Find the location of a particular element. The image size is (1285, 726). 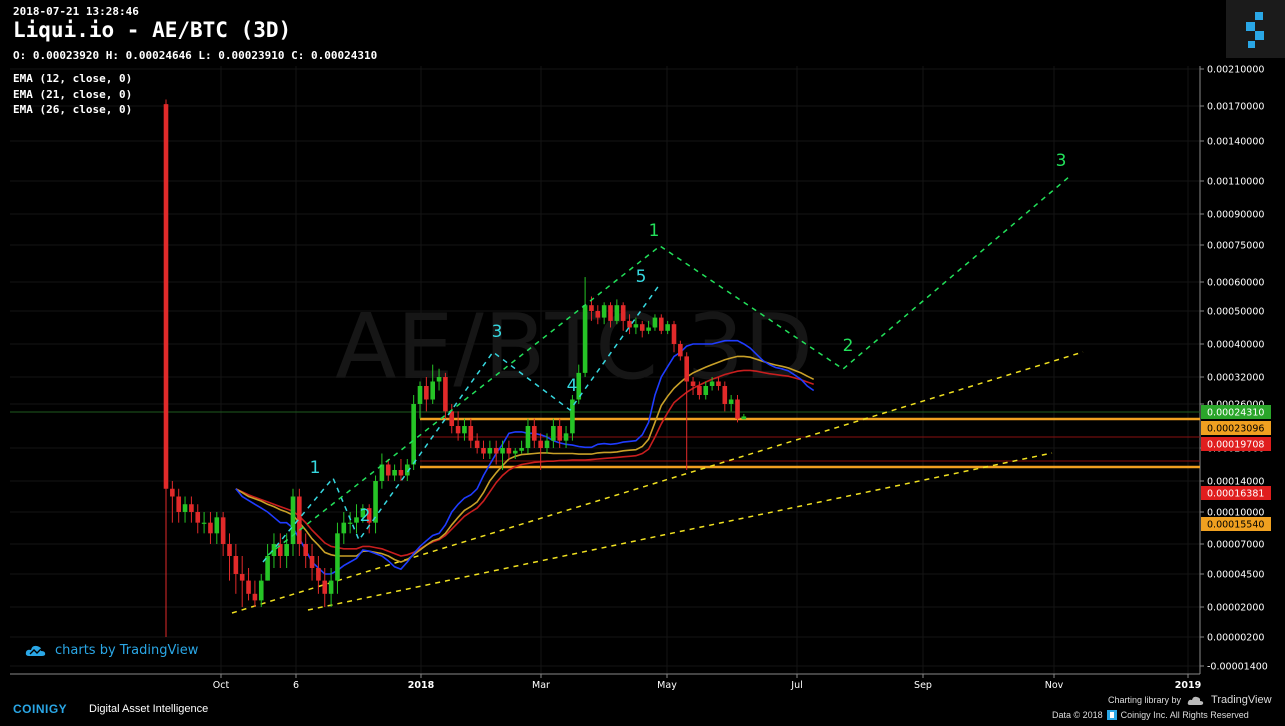

indicator-ema-12: EMA (12, close, 0) is located at coordinates (73, 78).